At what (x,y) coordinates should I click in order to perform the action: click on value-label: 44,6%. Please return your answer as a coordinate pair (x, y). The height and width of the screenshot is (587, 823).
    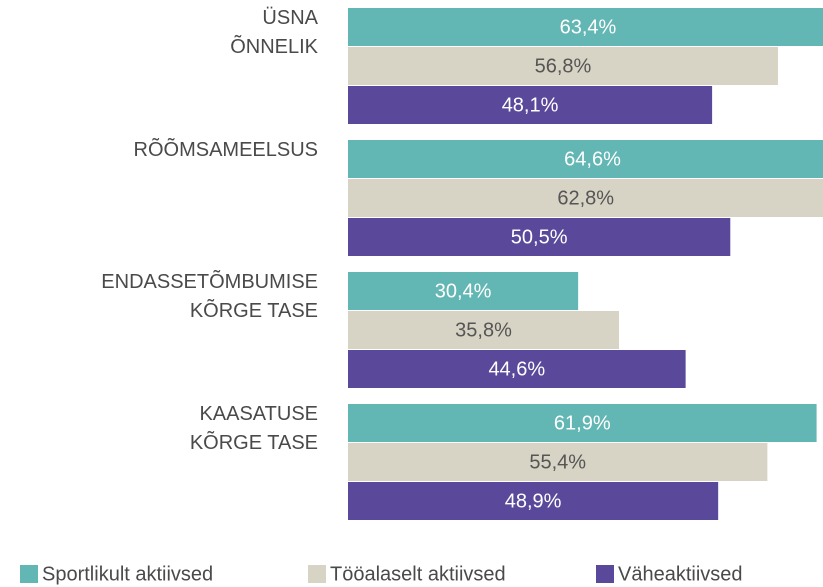
    Looking at the image, I should click on (516, 369).